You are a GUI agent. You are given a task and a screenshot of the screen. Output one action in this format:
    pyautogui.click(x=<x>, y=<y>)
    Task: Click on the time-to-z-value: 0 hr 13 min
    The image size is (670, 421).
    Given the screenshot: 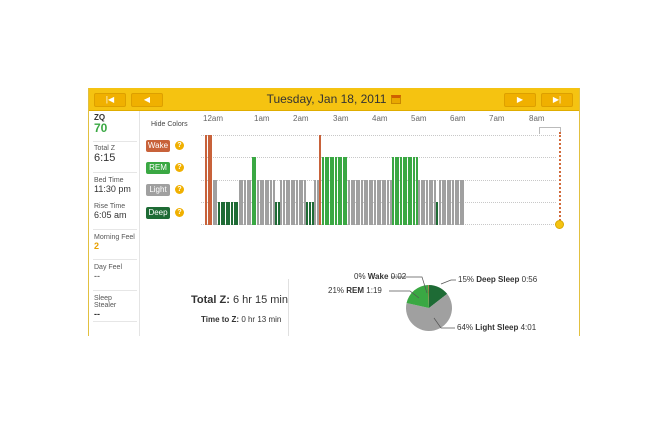 What is the action you would take?
    pyautogui.click(x=261, y=319)
    